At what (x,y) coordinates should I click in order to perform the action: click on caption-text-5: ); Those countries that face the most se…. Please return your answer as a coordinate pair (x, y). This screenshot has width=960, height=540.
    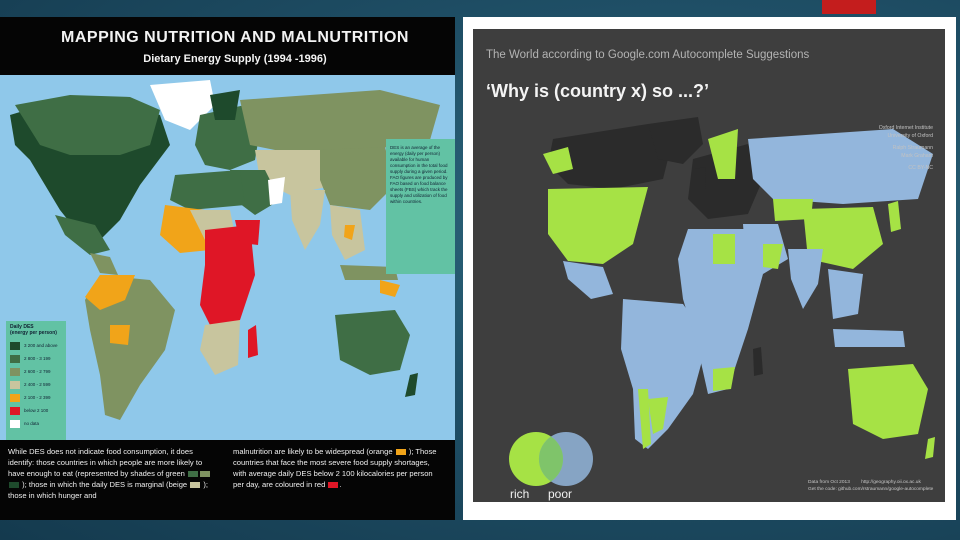
    Looking at the image, I should click on (335, 468).